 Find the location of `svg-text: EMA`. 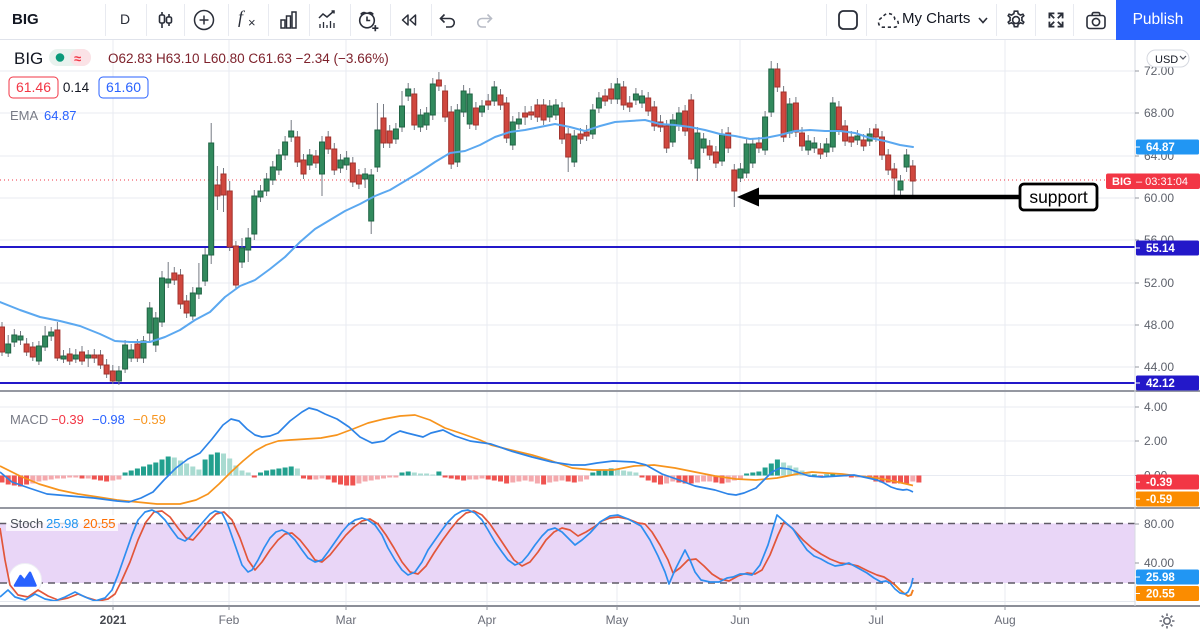

svg-text: EMA is located at coordinates (24, 115).